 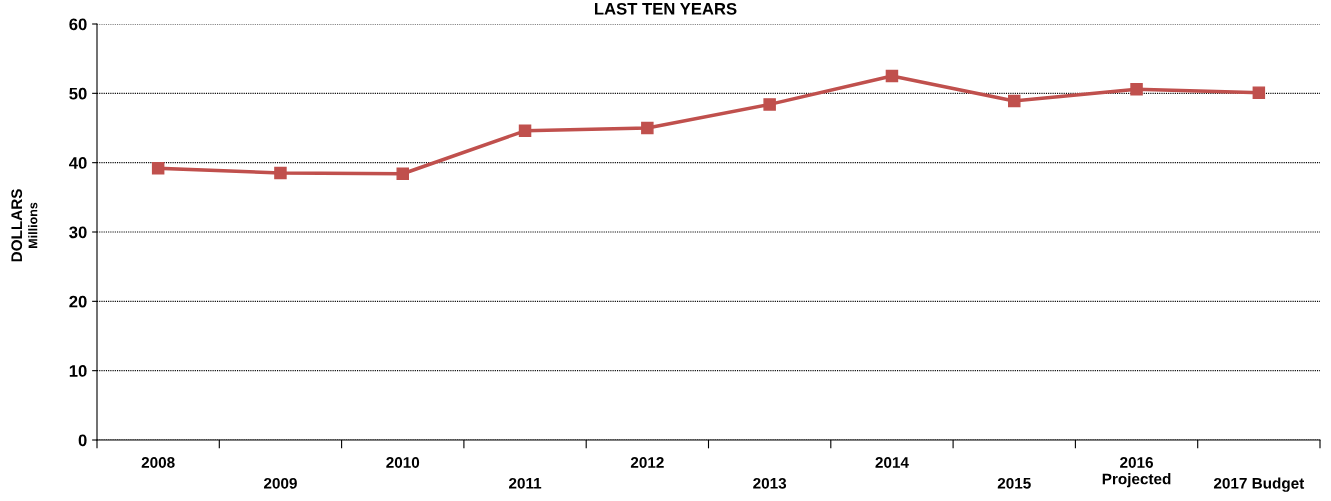 What do you see at coordinates (1259, 484) in the screenshot?
I see `x-tick-label: 2017 Budget` at bounding box center [1259, 484].